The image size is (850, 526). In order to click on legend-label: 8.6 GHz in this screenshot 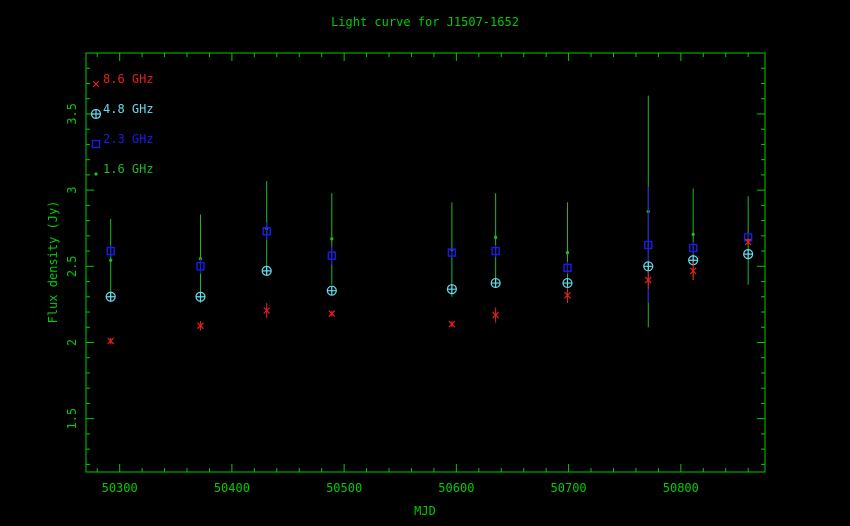, I will do `click(128, 79)`.